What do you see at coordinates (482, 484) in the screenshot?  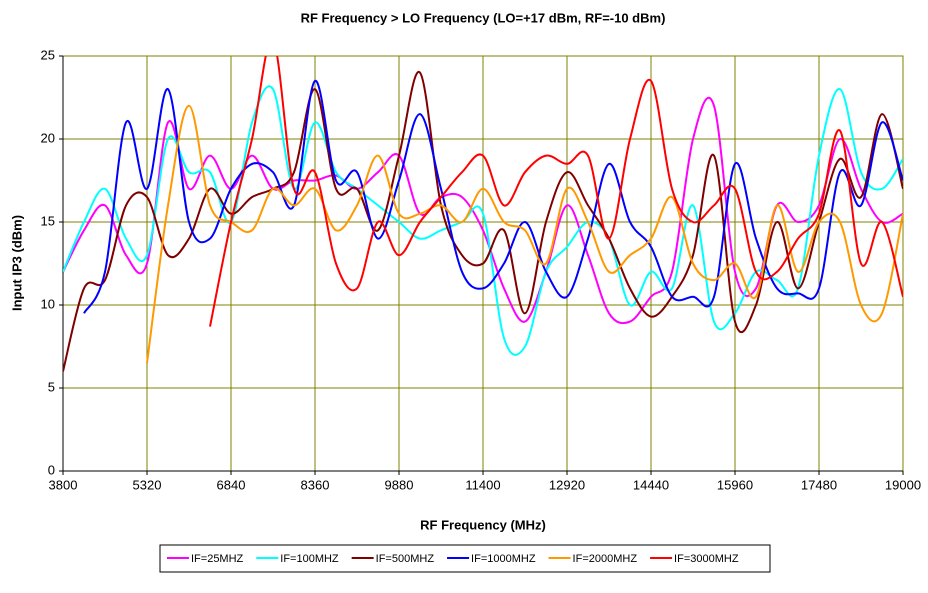 I see `x-tick-label: 11400` at bounding box center [482, 484].